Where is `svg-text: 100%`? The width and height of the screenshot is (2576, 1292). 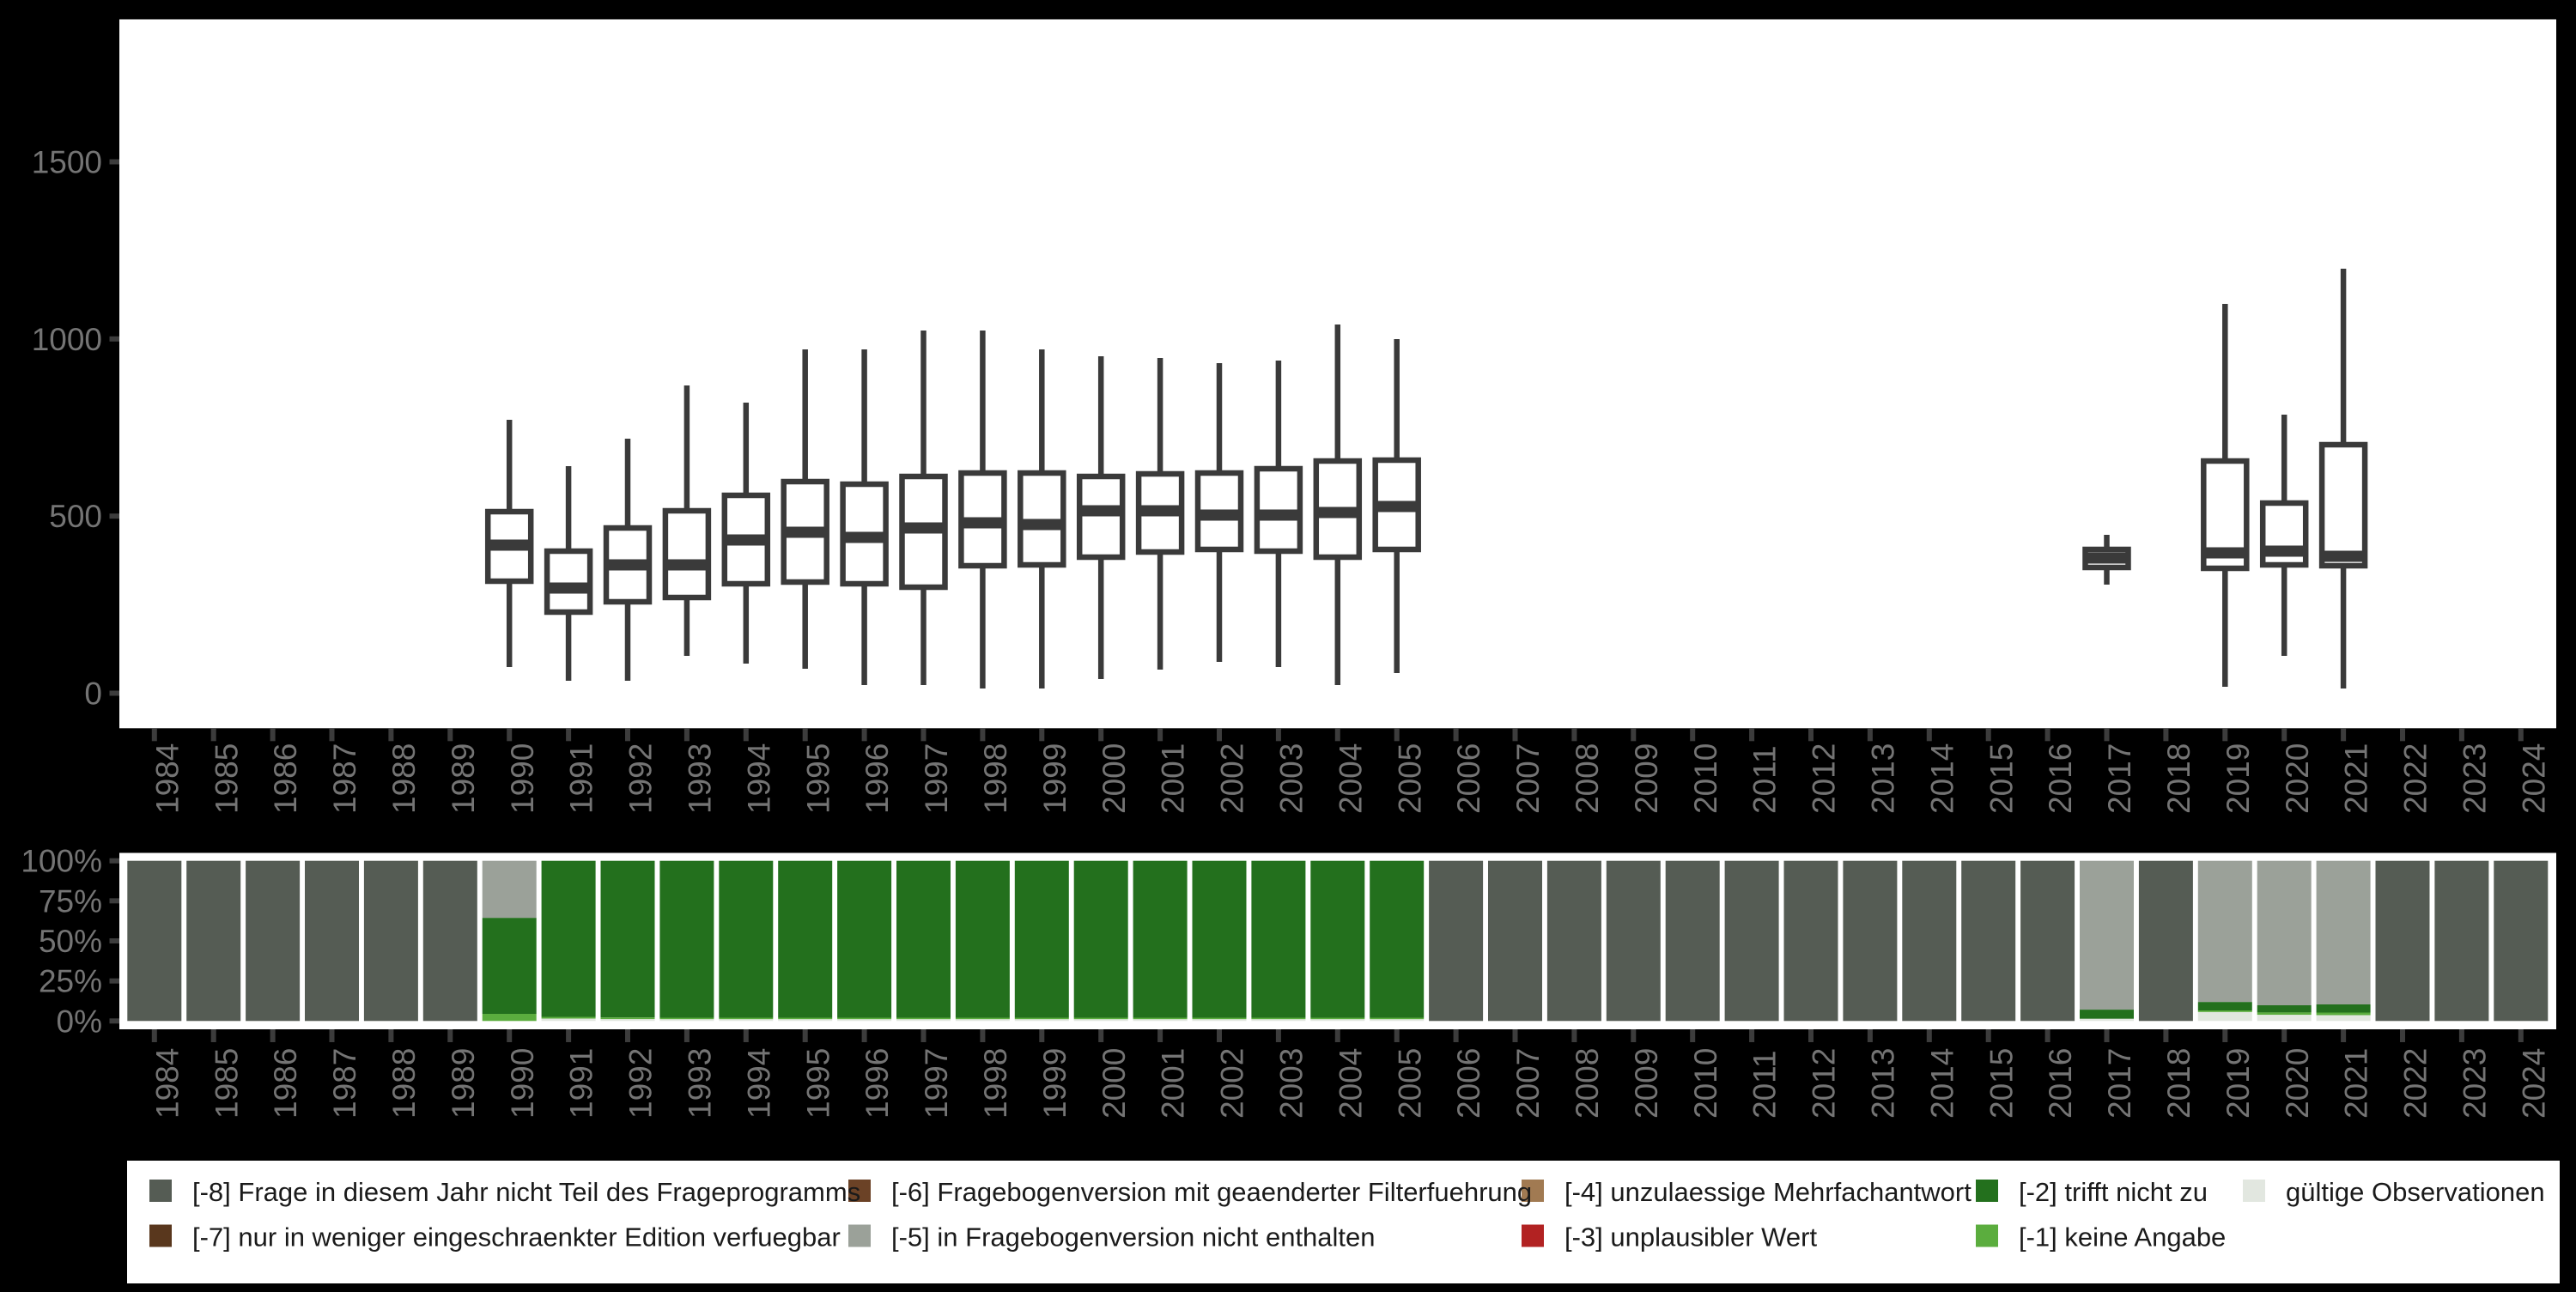
svg-text: 100% is located at coordinates (61, 861).